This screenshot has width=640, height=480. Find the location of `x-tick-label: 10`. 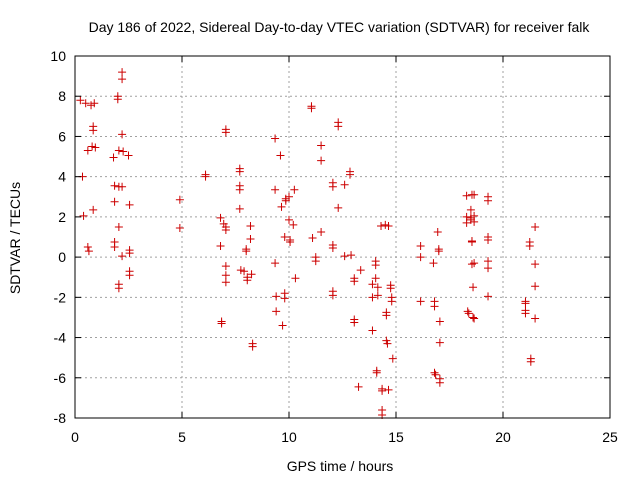

x-tick-label: 10 is located at coordinates (289, 437).